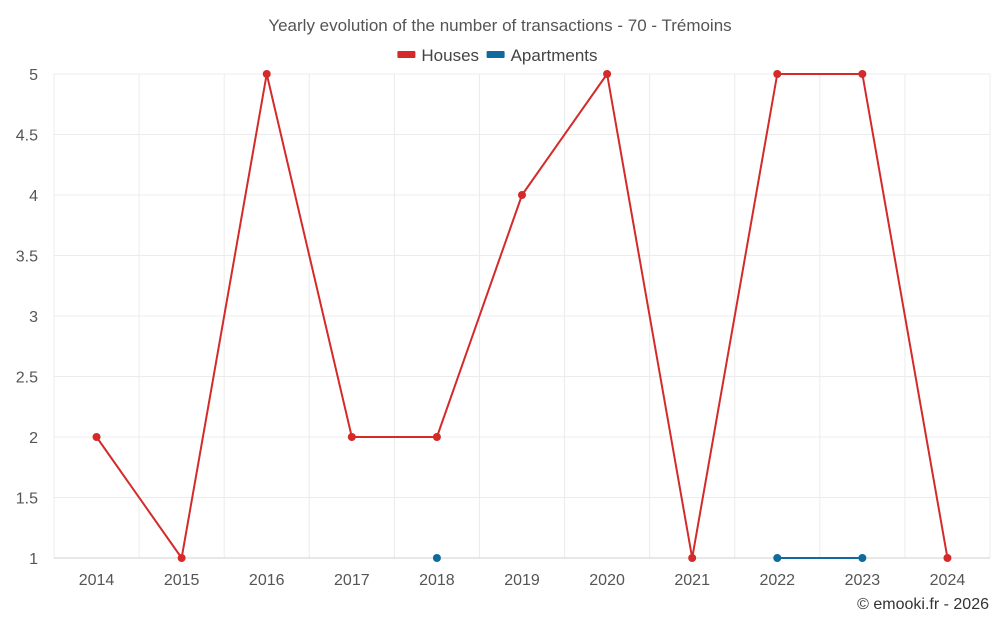 This screenshot has height=630, width=1000. What do you see at coordinates (33, 559) in the screenshot?
I see `y-tick-label: 1` at bounding box center [33, 559].